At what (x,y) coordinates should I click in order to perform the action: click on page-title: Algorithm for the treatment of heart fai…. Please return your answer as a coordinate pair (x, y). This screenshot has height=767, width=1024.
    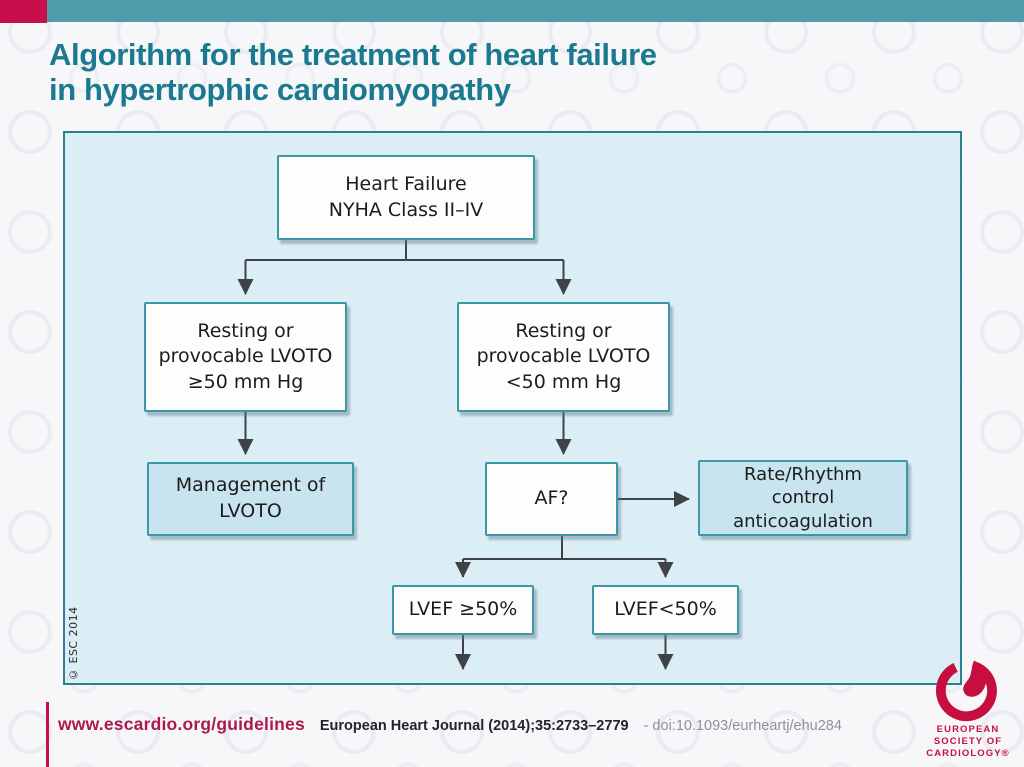
    Looking at the image, I should click on (353, 72).